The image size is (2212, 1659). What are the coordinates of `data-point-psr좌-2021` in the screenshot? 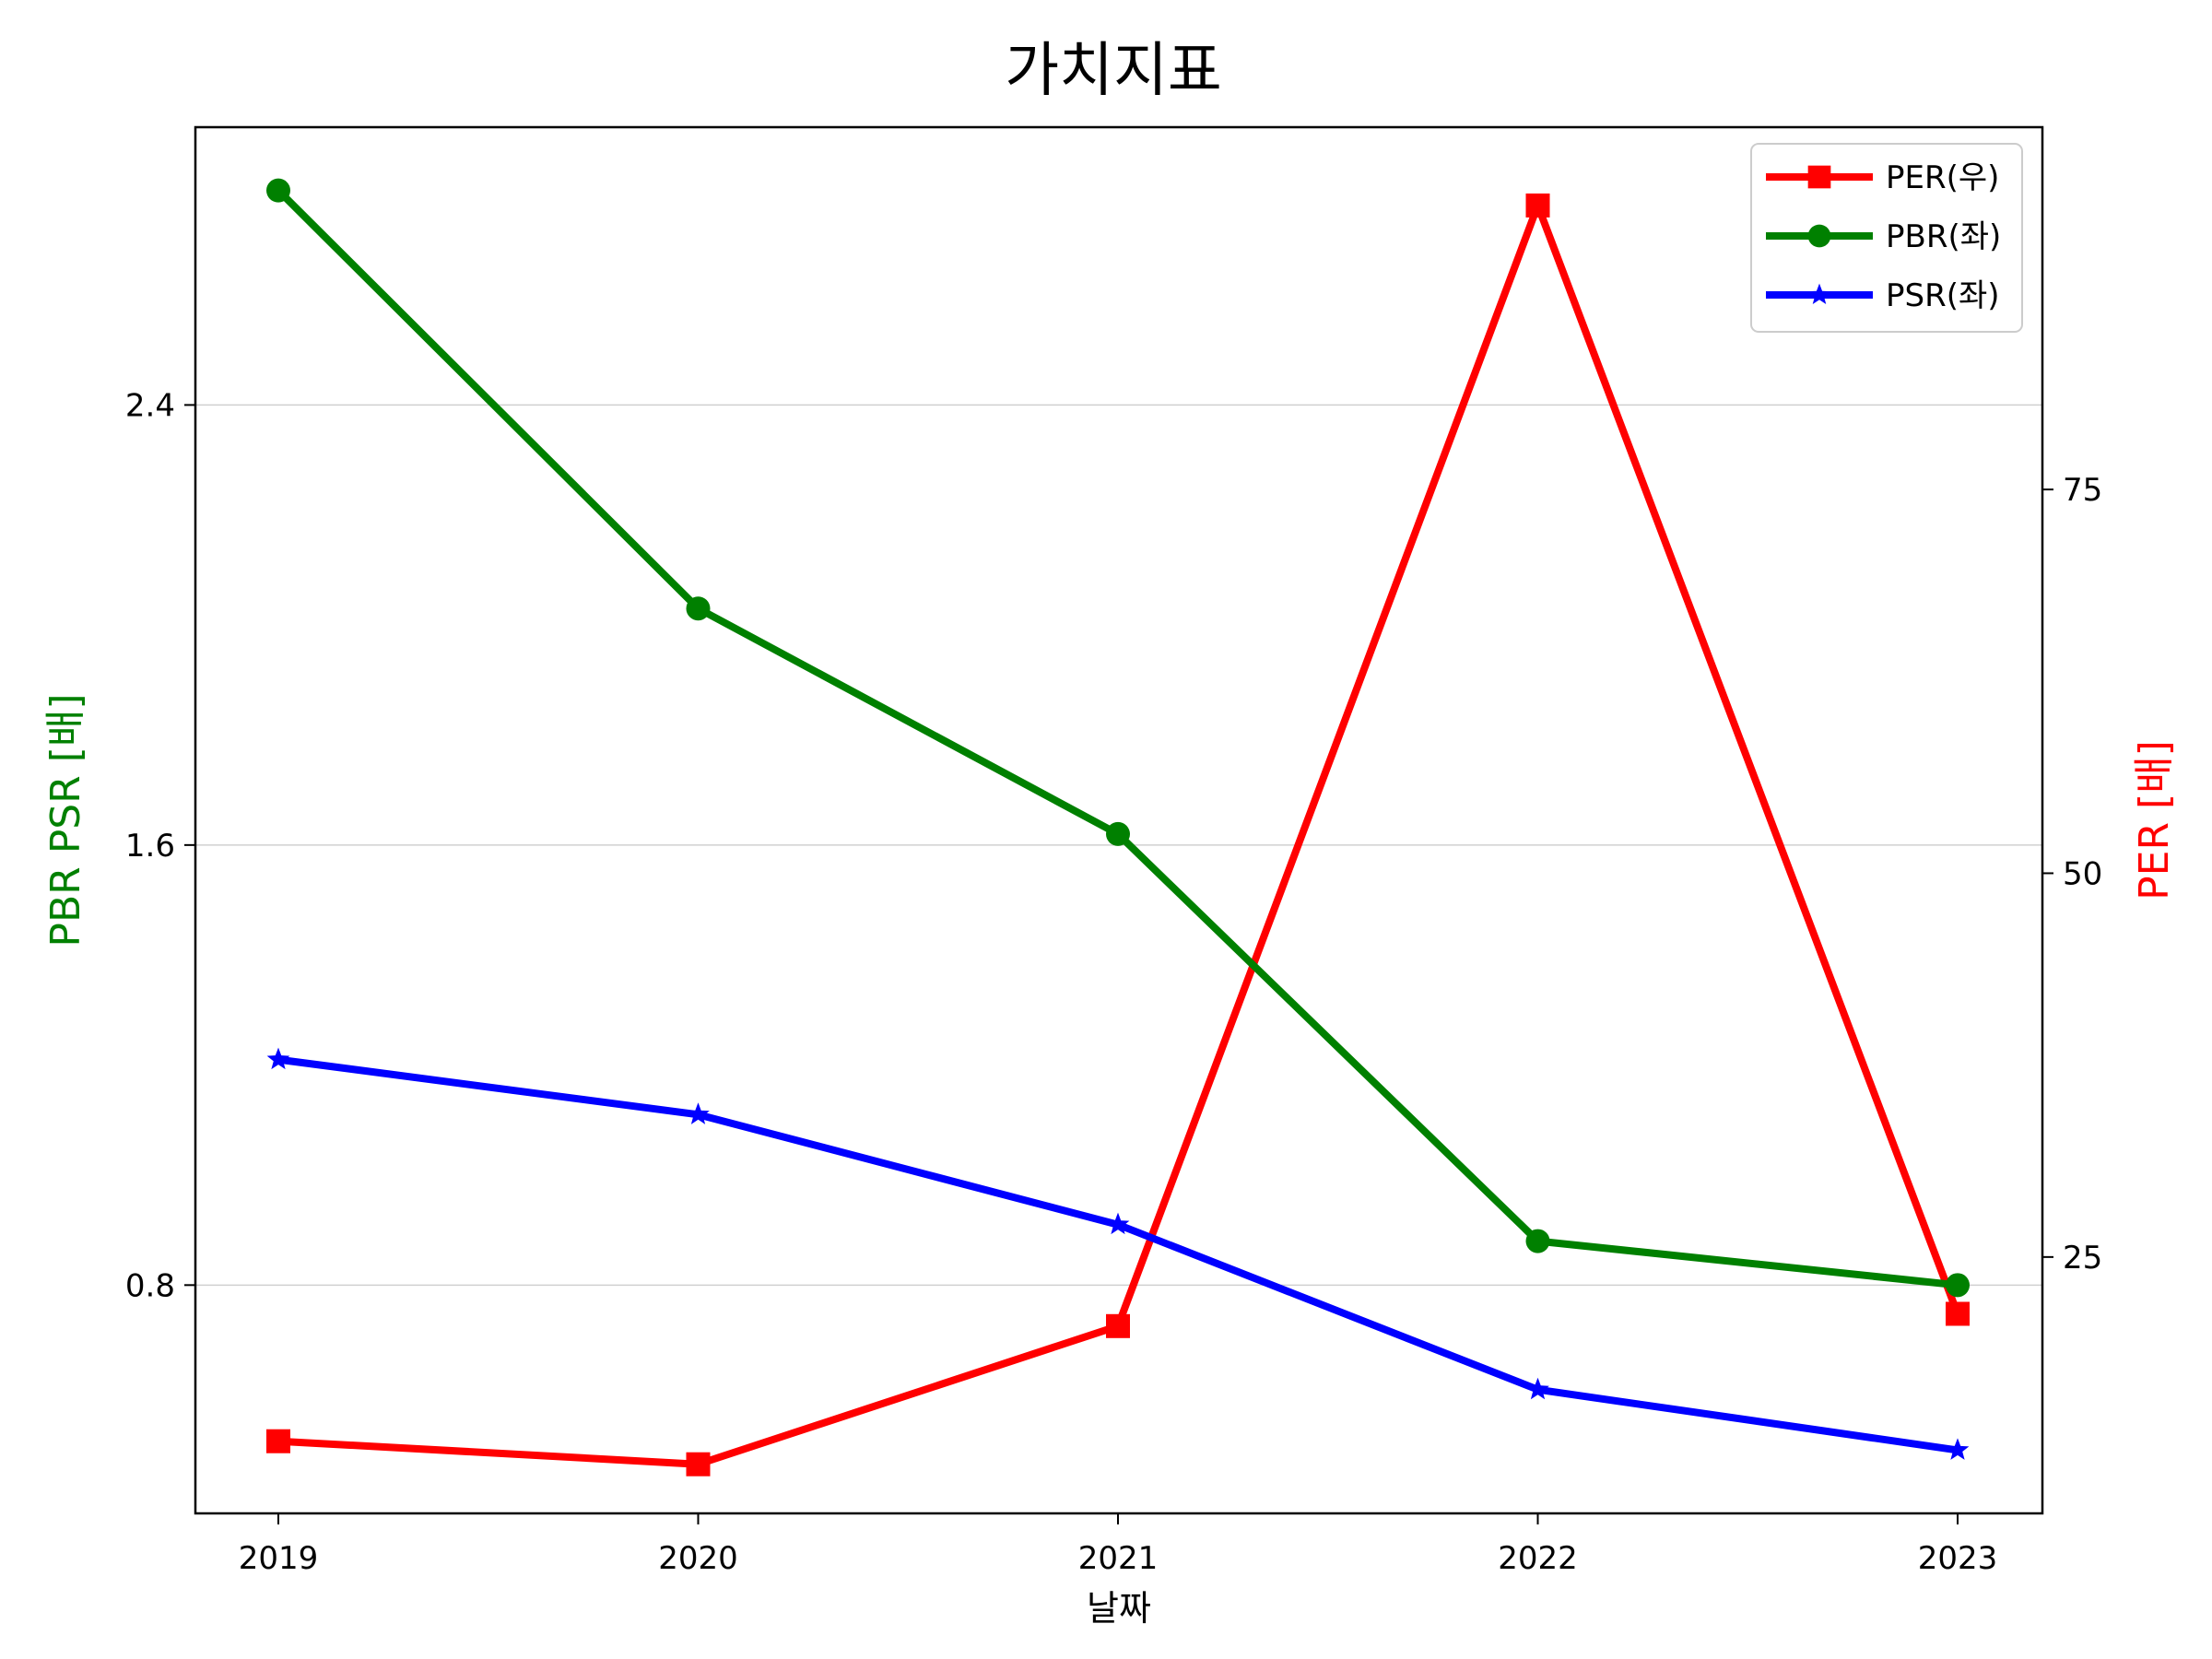 It's located at (1118, 1223).